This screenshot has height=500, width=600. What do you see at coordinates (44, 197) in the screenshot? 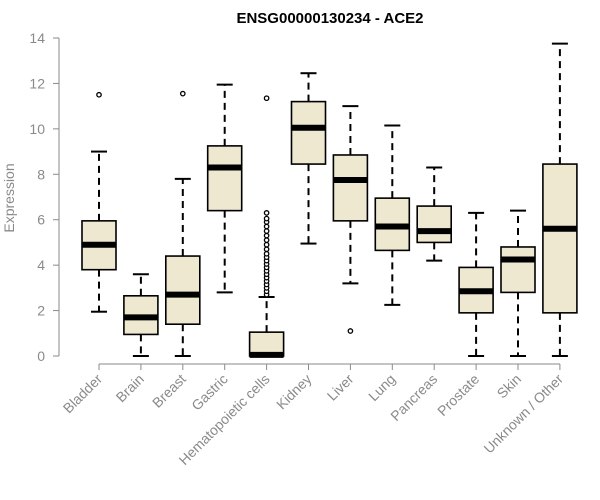
I see `y-axis: 0 2 4 6 8 10 12 14` at bounding box center [44, 197].